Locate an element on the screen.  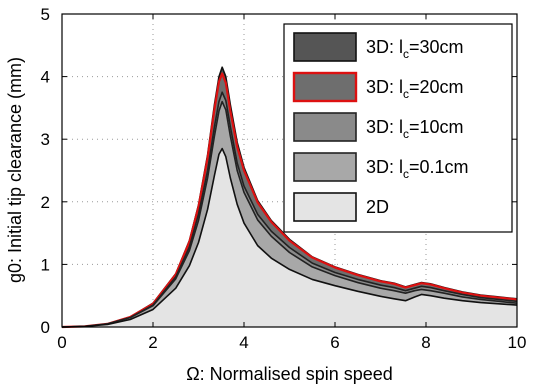
y-tick-label: 3 is located at coordinates (45, 139).